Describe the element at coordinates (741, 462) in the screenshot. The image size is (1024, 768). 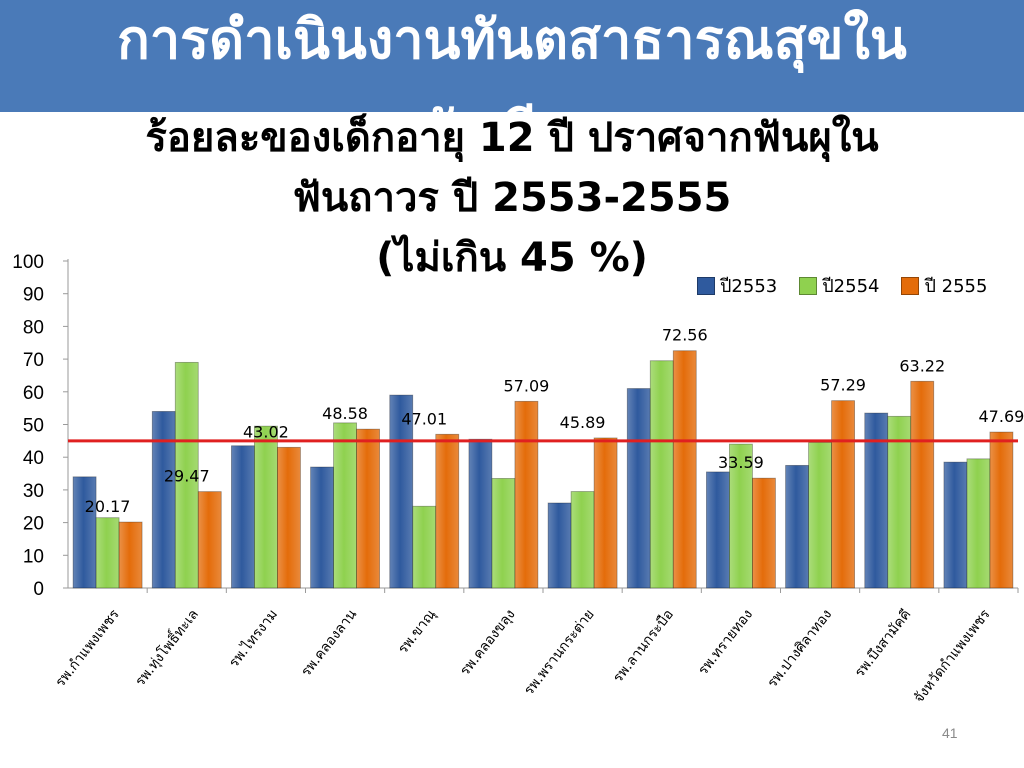
I see `data-label-8: 33.59` at that location.